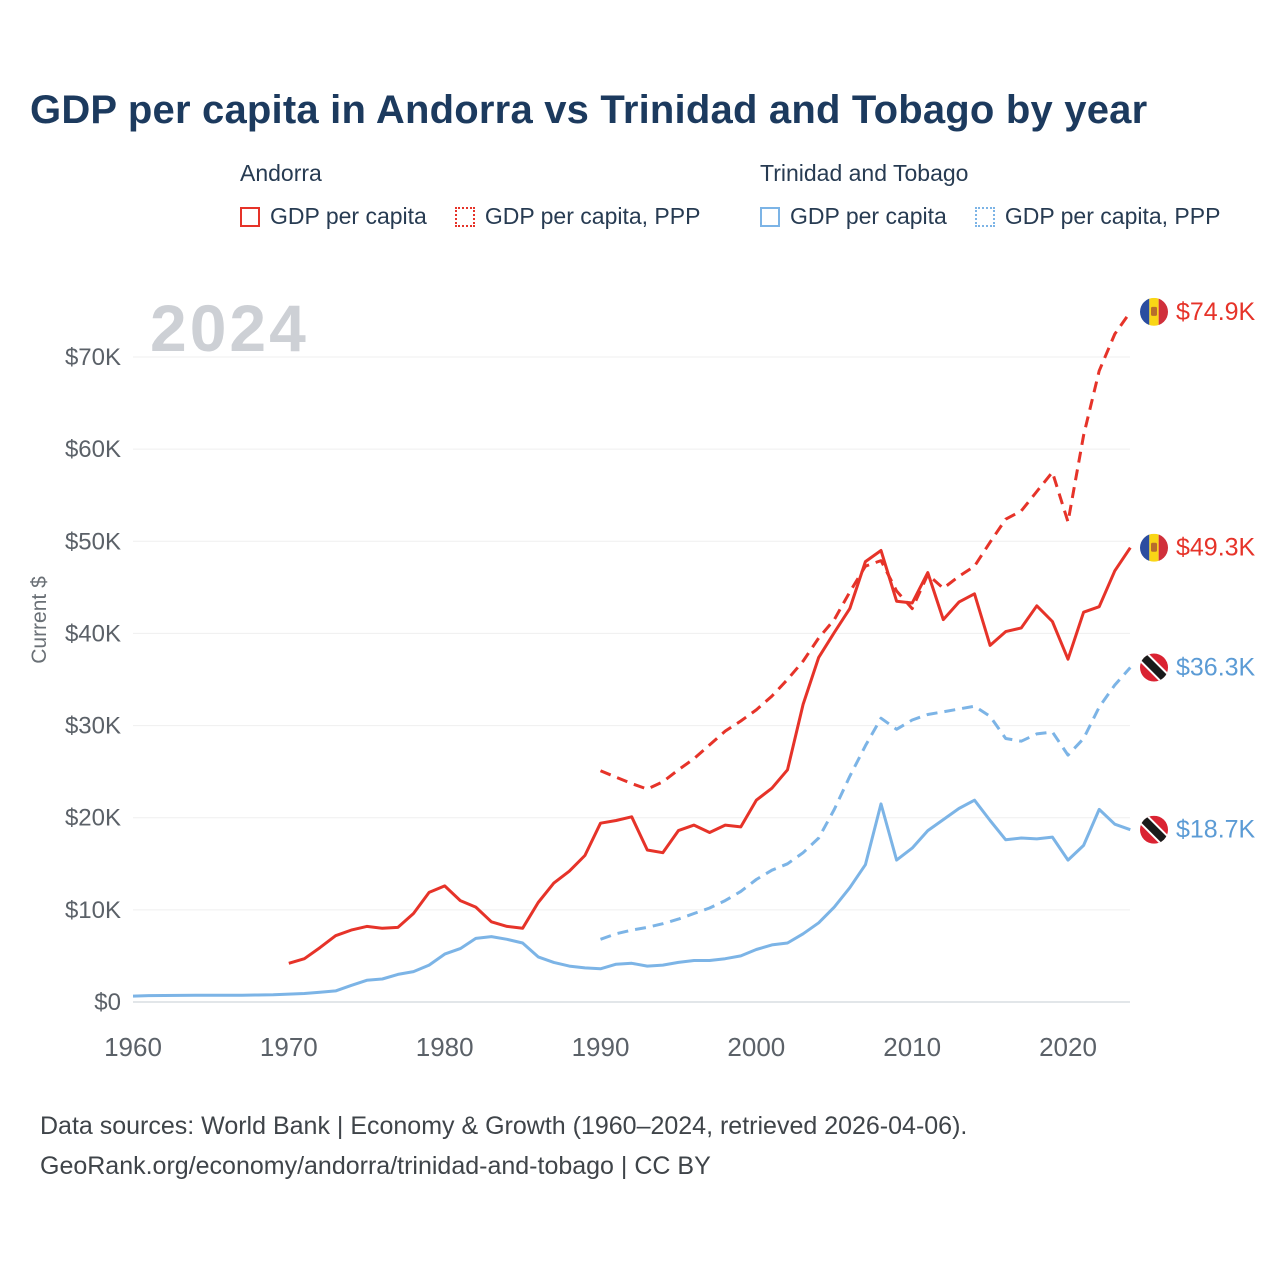 The height and width of the screenshot is (1280, 1280). Describe the element at coordinates (229, 328) in the screenshot. I see `watermark-year: 2024` at that location.